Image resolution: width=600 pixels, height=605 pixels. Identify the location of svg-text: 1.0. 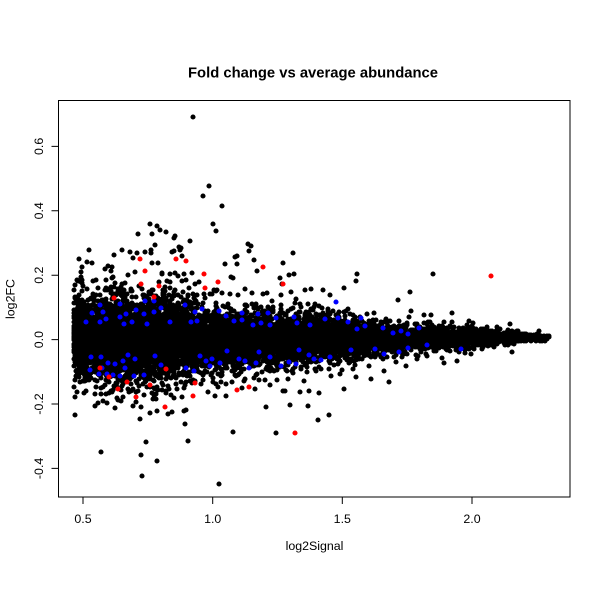
(212, 519).